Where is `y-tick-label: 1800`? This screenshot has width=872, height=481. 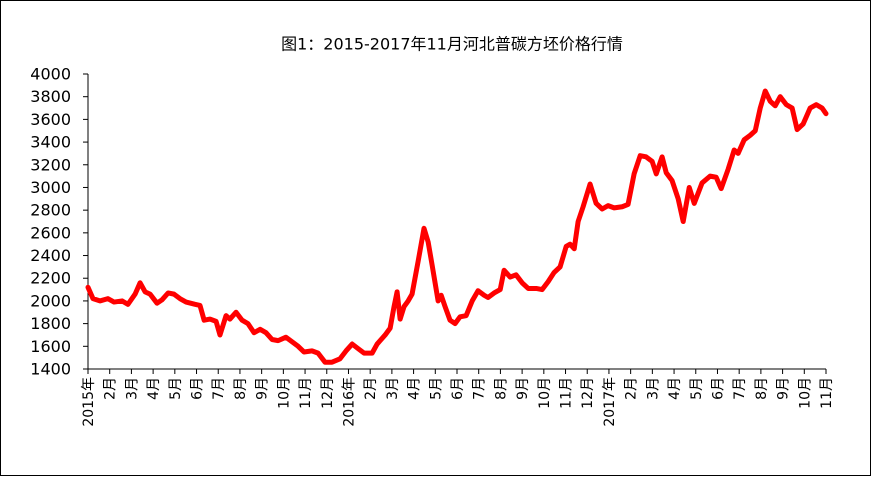 y-tick-label: 1800 is located at coordinates (50, 323).